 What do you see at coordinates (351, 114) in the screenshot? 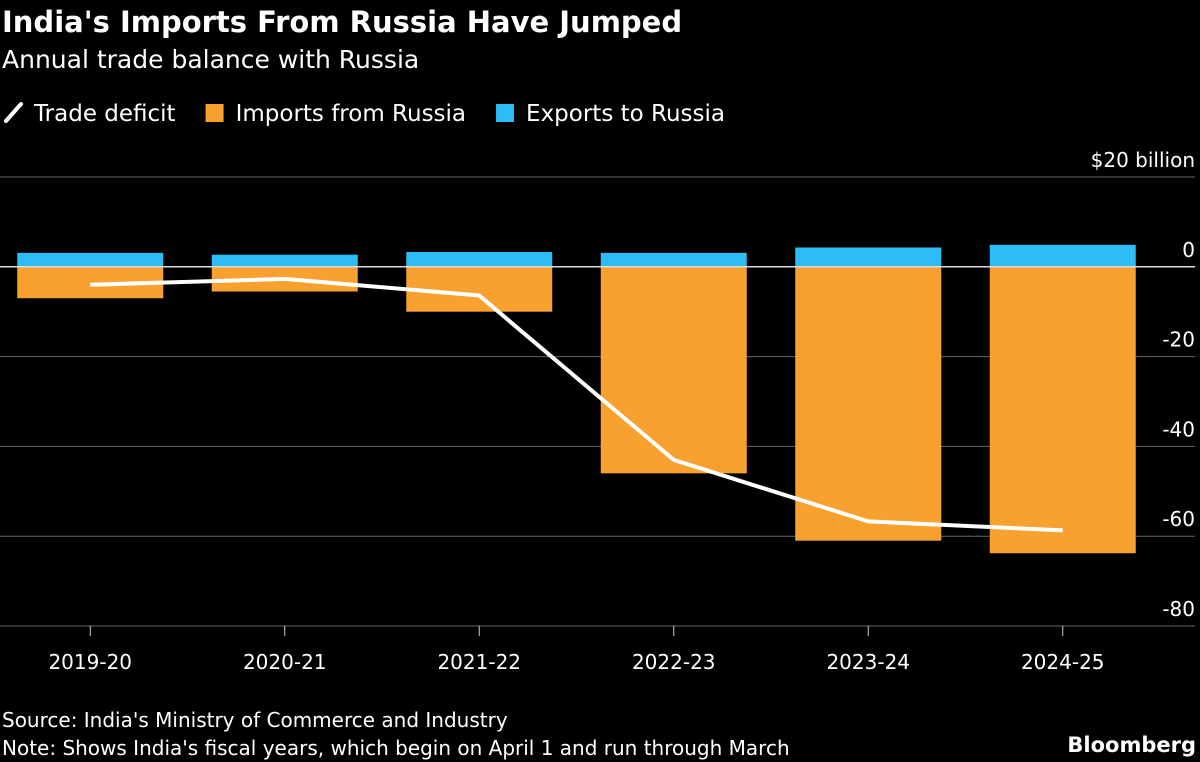
I see `legend-label: Imports from Russia` at bounding box center [351, 114].